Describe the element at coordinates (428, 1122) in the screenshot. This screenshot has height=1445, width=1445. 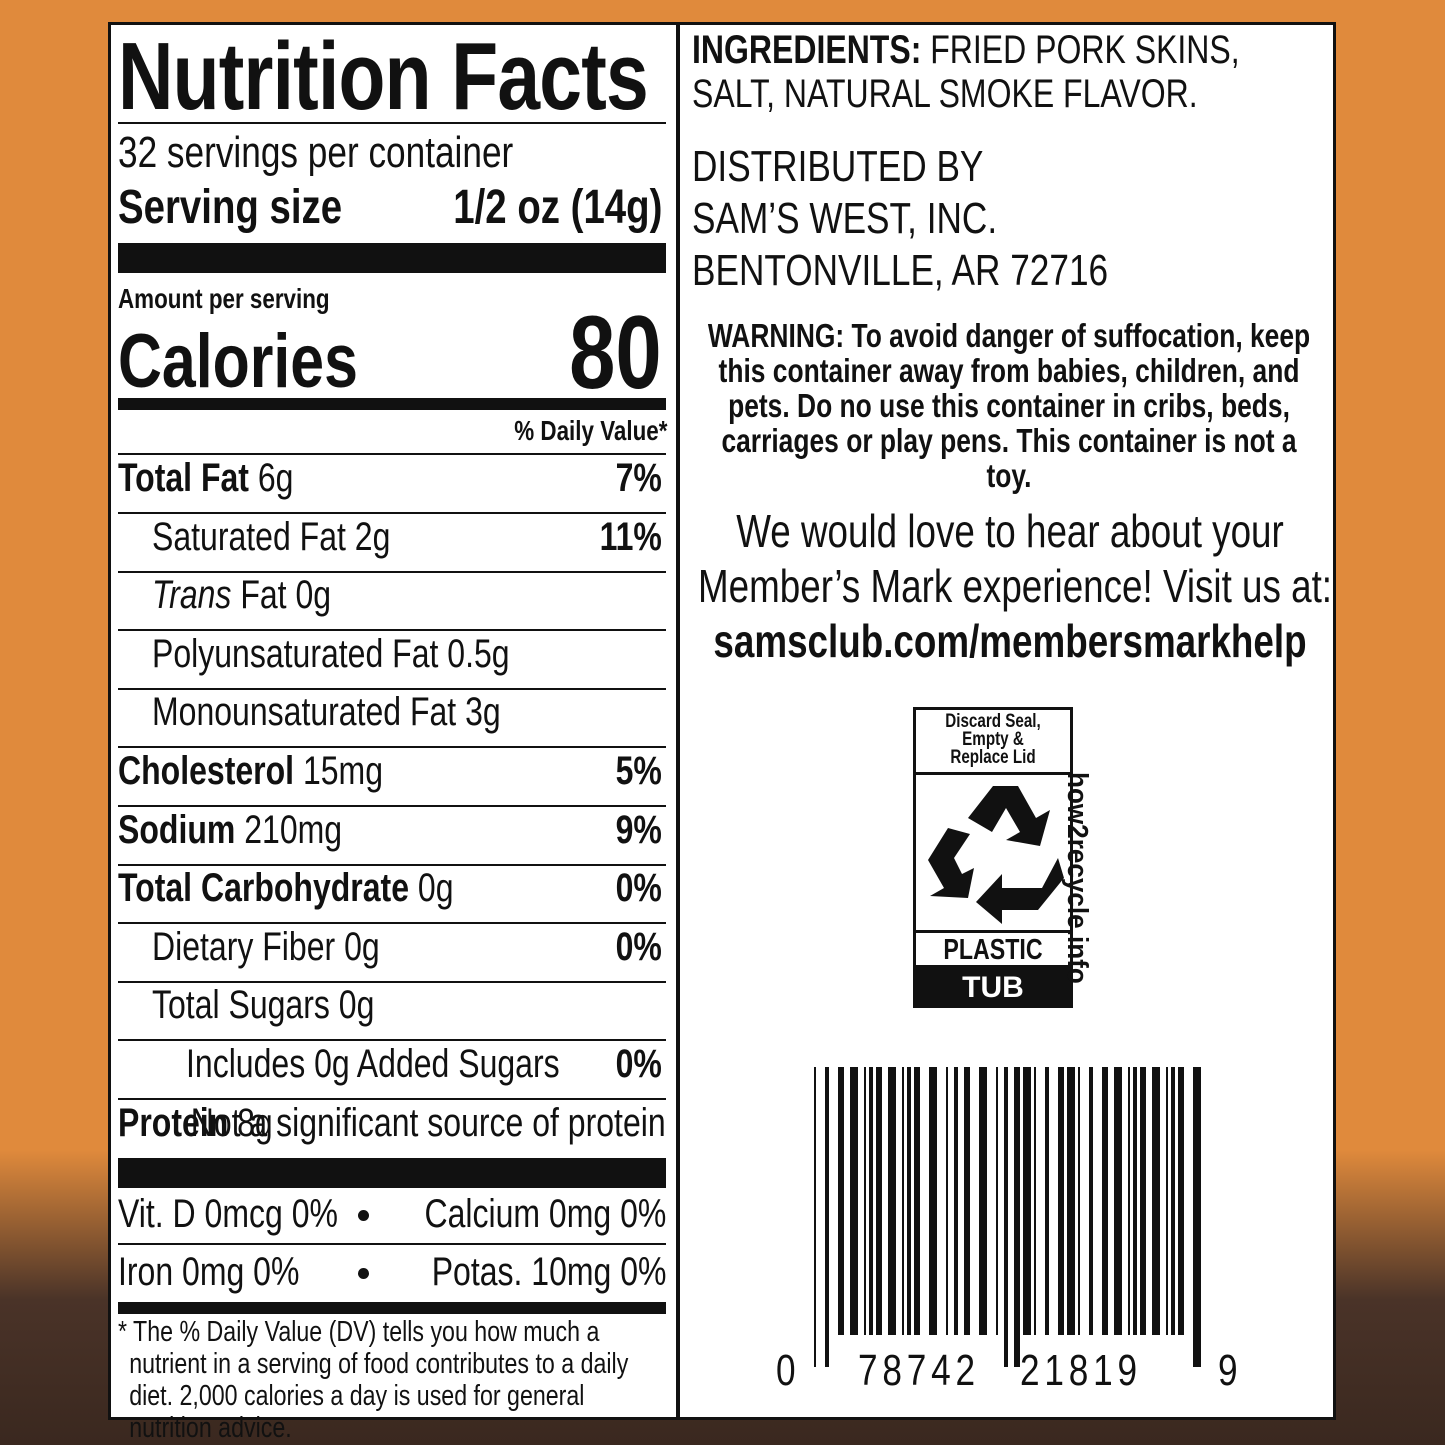
I see `protein-note: Not a significant source of protein` at that location.